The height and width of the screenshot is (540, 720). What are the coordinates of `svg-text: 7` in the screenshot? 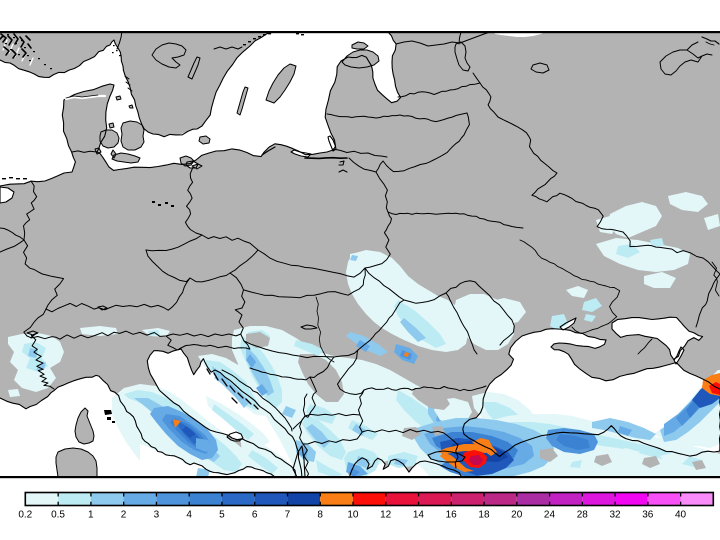 It's located at (288, 515).